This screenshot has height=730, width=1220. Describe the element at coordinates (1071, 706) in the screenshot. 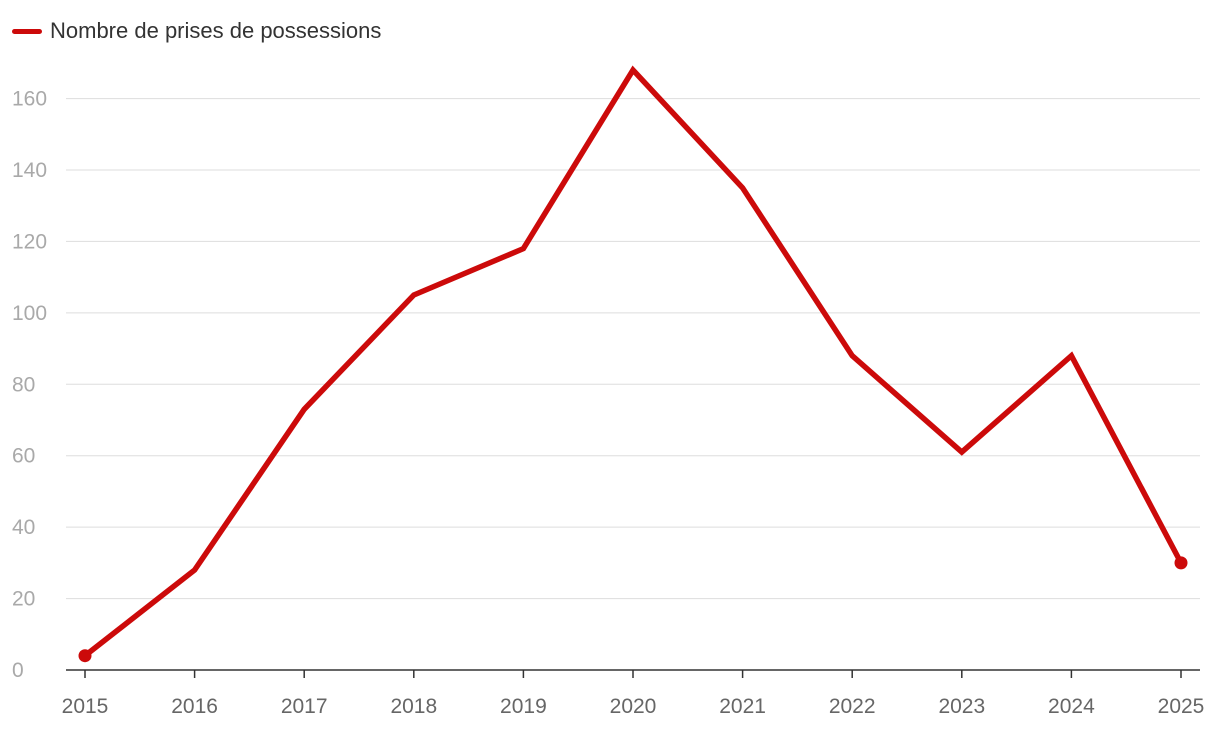

I see `x-tick-label: 2024` at that location.